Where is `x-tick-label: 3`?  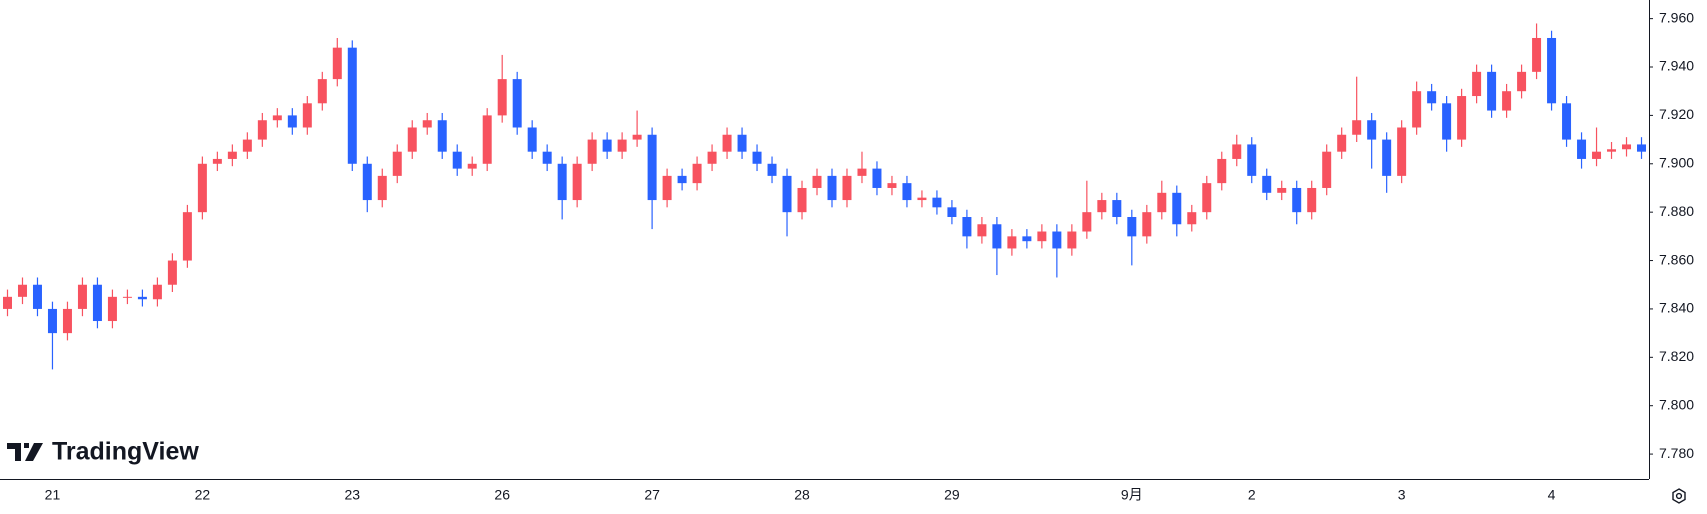 x-tick-label: 3 is located at coordinates (1402, 495).